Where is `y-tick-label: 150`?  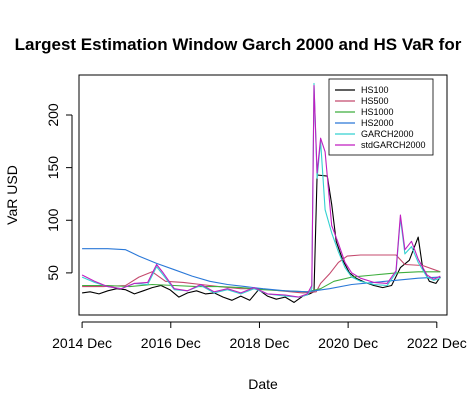
y-tick-label: 150 is located at coordinates (53, 168).